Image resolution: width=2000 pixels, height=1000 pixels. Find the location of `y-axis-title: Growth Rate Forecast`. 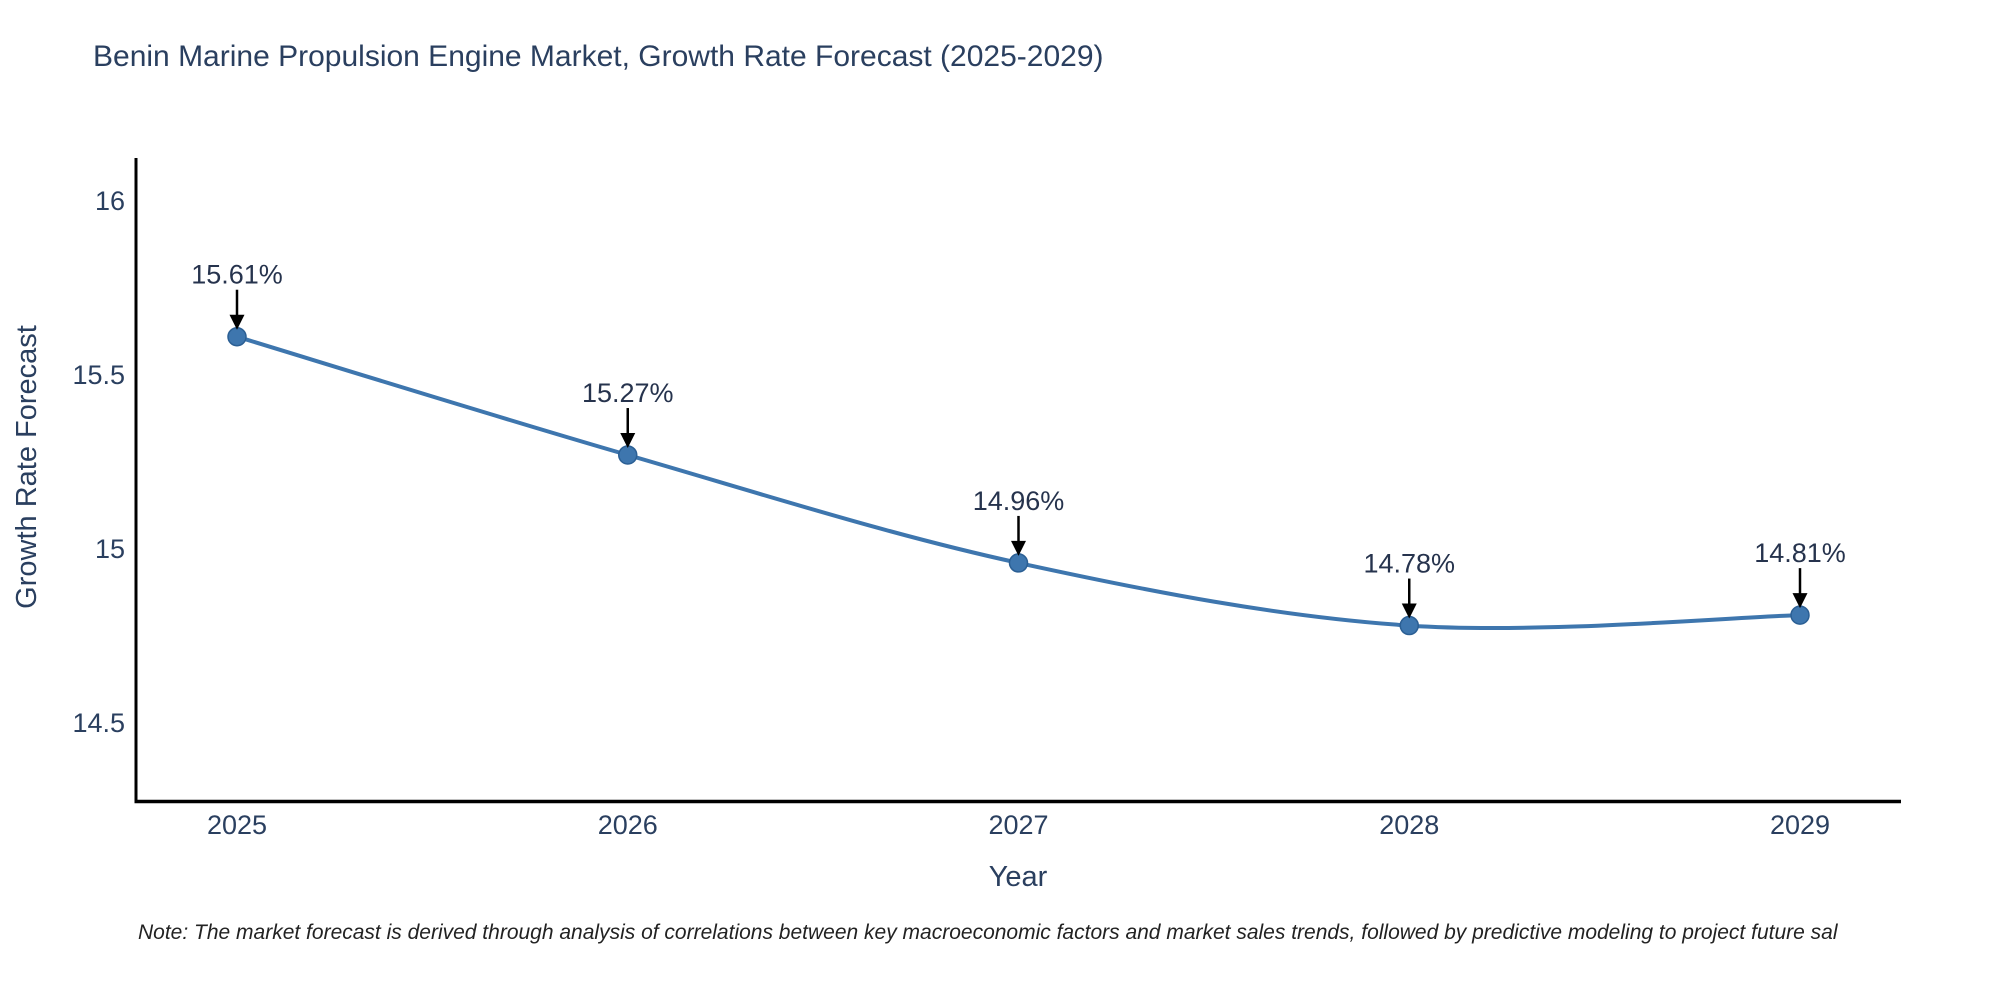

y-axis-title: Growth Rate Forecast is located at coordinates (27, 467).